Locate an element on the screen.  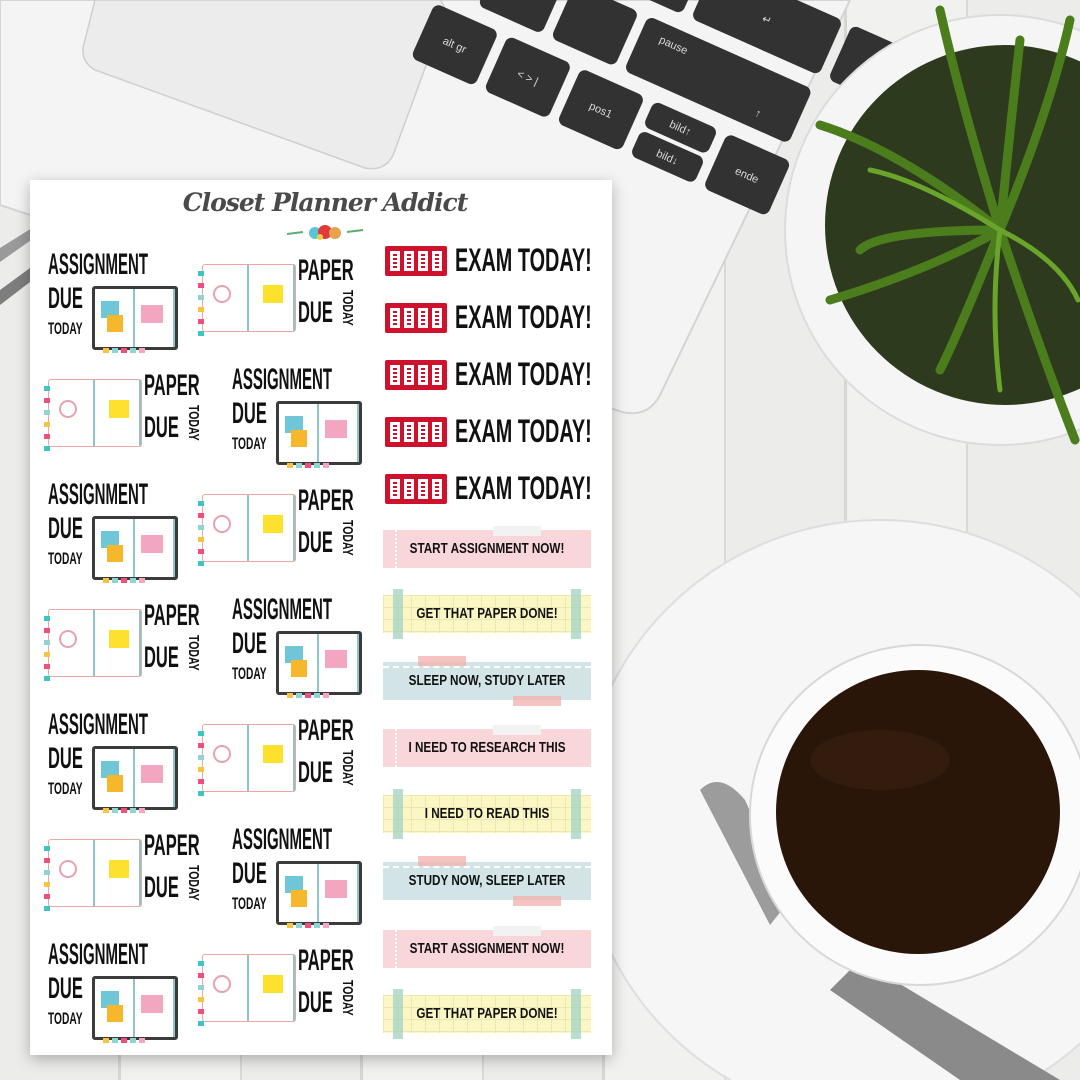
reminder-banner-sticker: I NEED TO READ THIS is located at coordinates (487, 814).